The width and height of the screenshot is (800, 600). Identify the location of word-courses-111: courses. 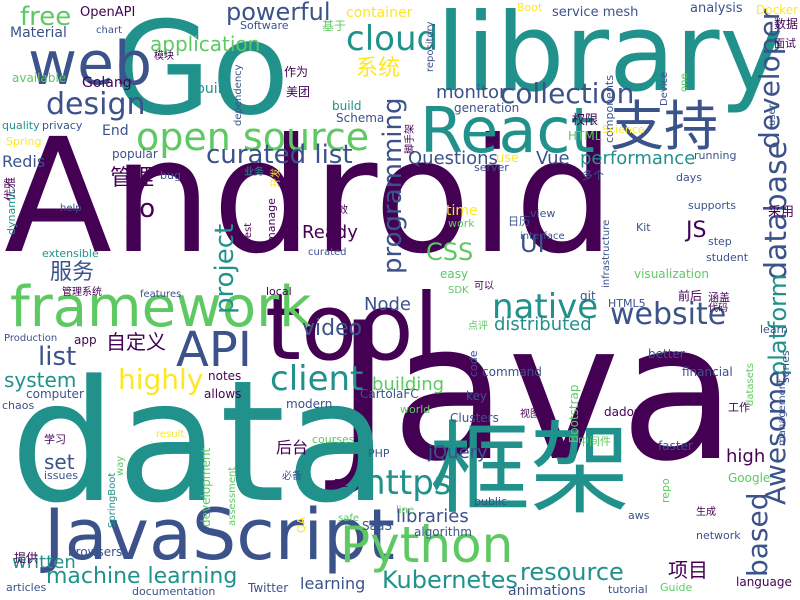
(333, 439).